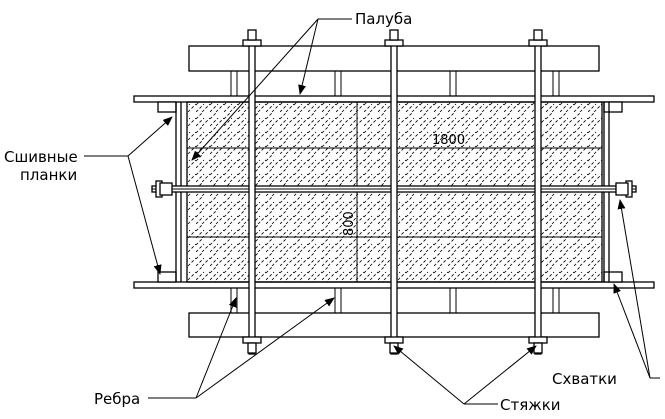 The width and height of the screenshot is (665, 419). What do you see at coordinates (48, 175) in the screenshot?
I see `label-sshivnye-line2: планки` at bounding box center [48, 175].